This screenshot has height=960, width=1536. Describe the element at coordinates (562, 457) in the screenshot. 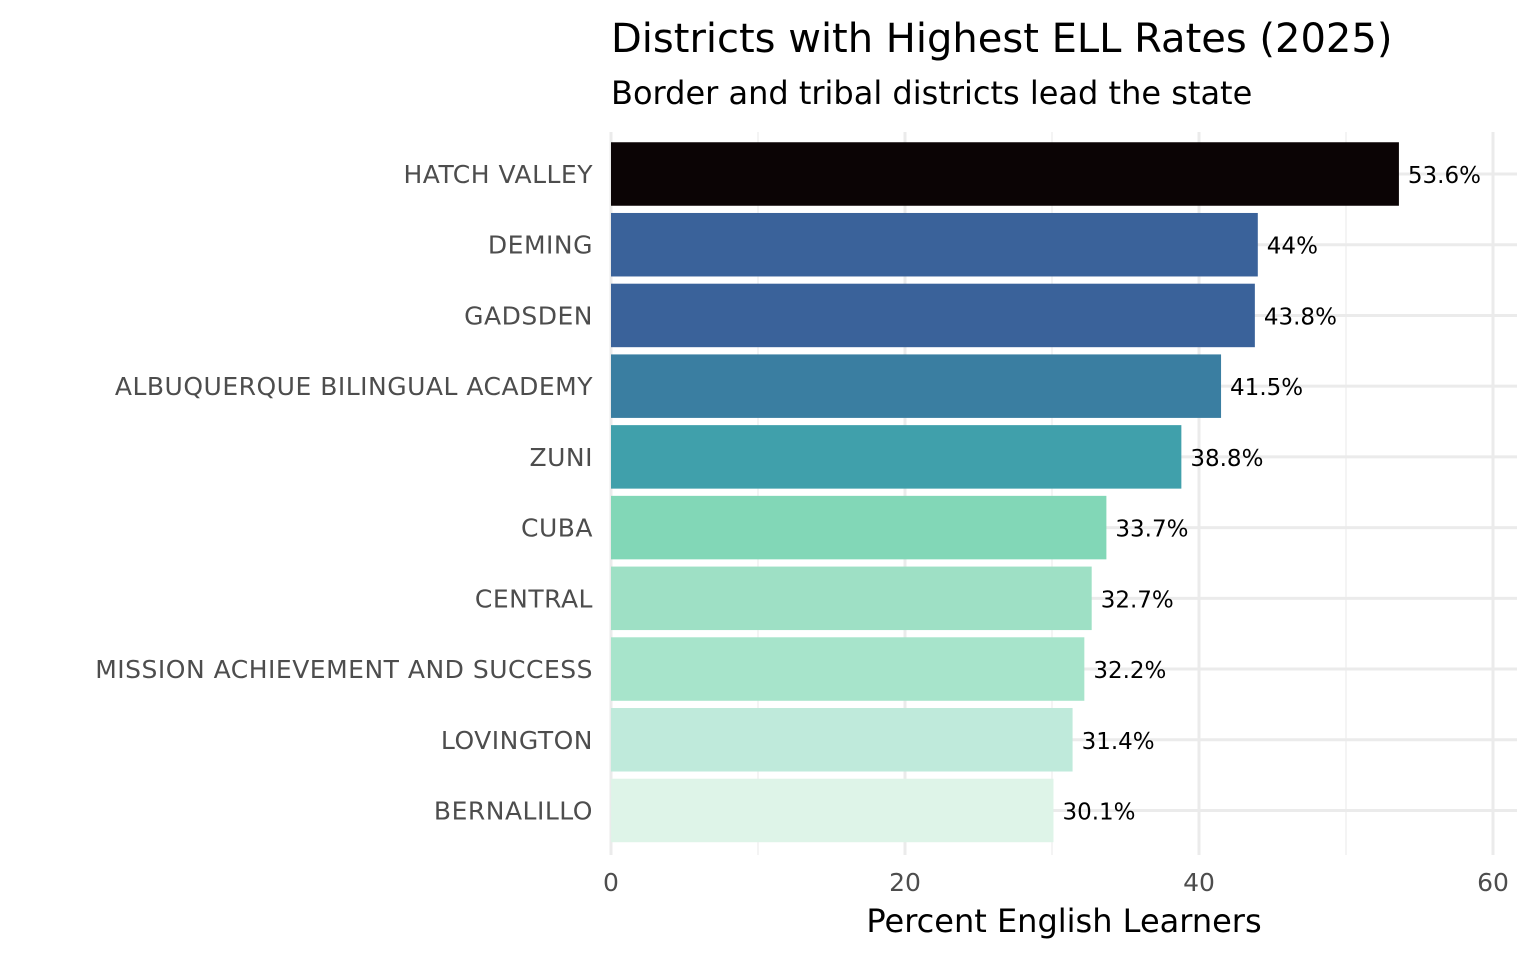

I see `category-label: ZUNI` at that location.